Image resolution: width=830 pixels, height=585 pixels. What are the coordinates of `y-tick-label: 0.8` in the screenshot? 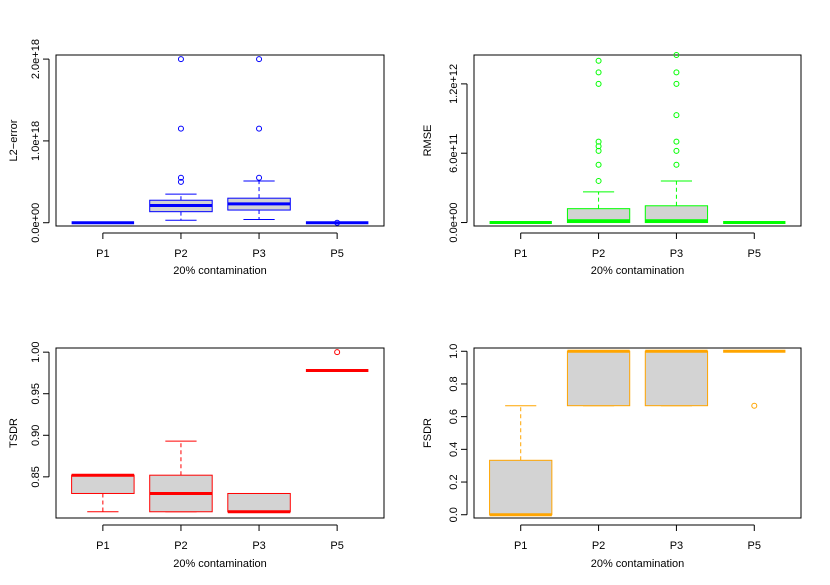 It's located at (454, 383).